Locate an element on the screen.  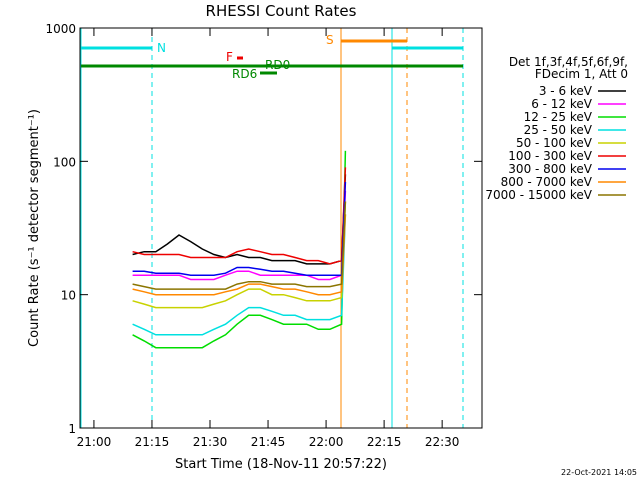
y-tick-label: 10 is located at coordinates (68, 296).